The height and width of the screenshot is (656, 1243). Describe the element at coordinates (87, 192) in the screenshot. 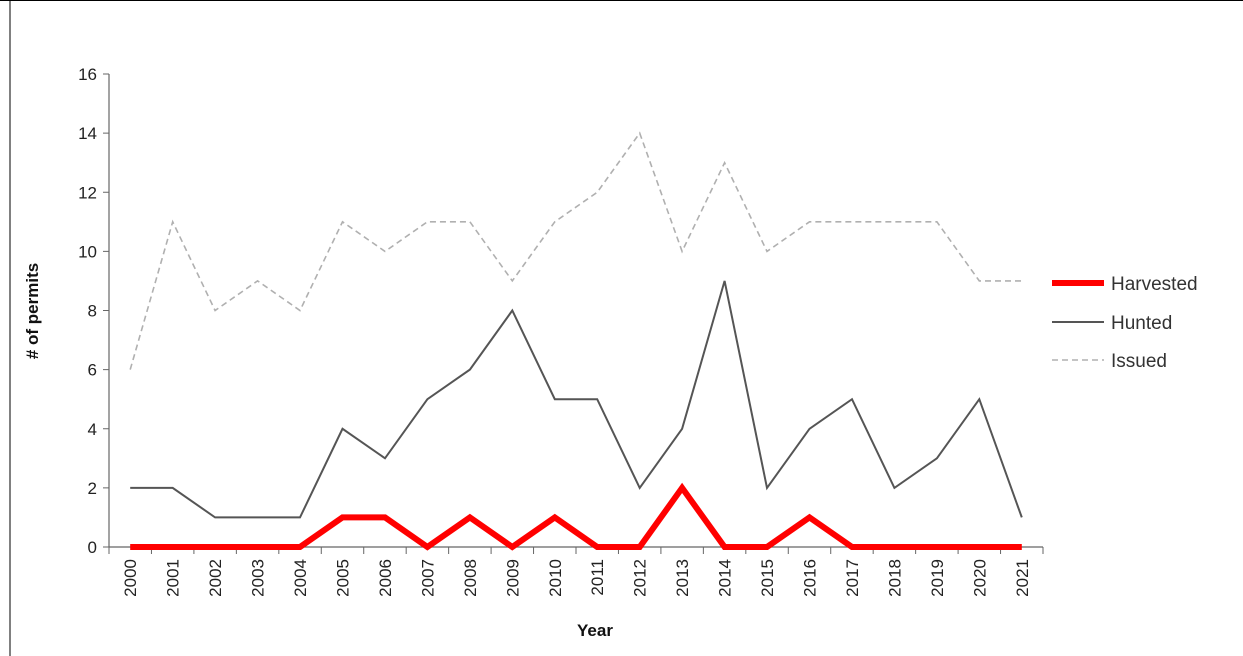

I see `y-tick-label: 12` at that location.